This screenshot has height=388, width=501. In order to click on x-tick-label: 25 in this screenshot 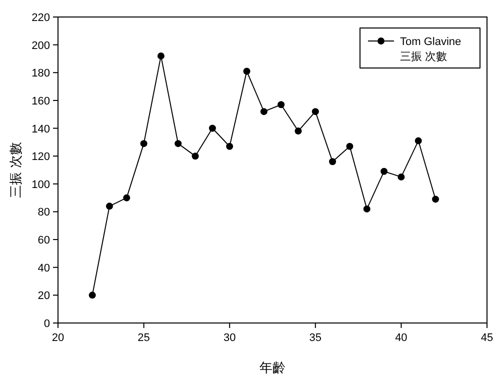, I will do `click(144, 338)`.